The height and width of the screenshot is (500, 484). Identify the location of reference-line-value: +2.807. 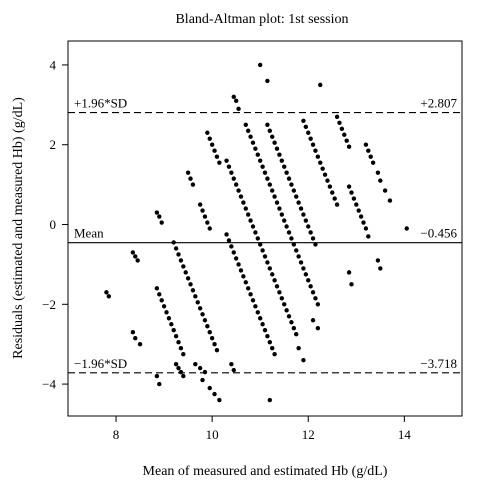
(438, 103).